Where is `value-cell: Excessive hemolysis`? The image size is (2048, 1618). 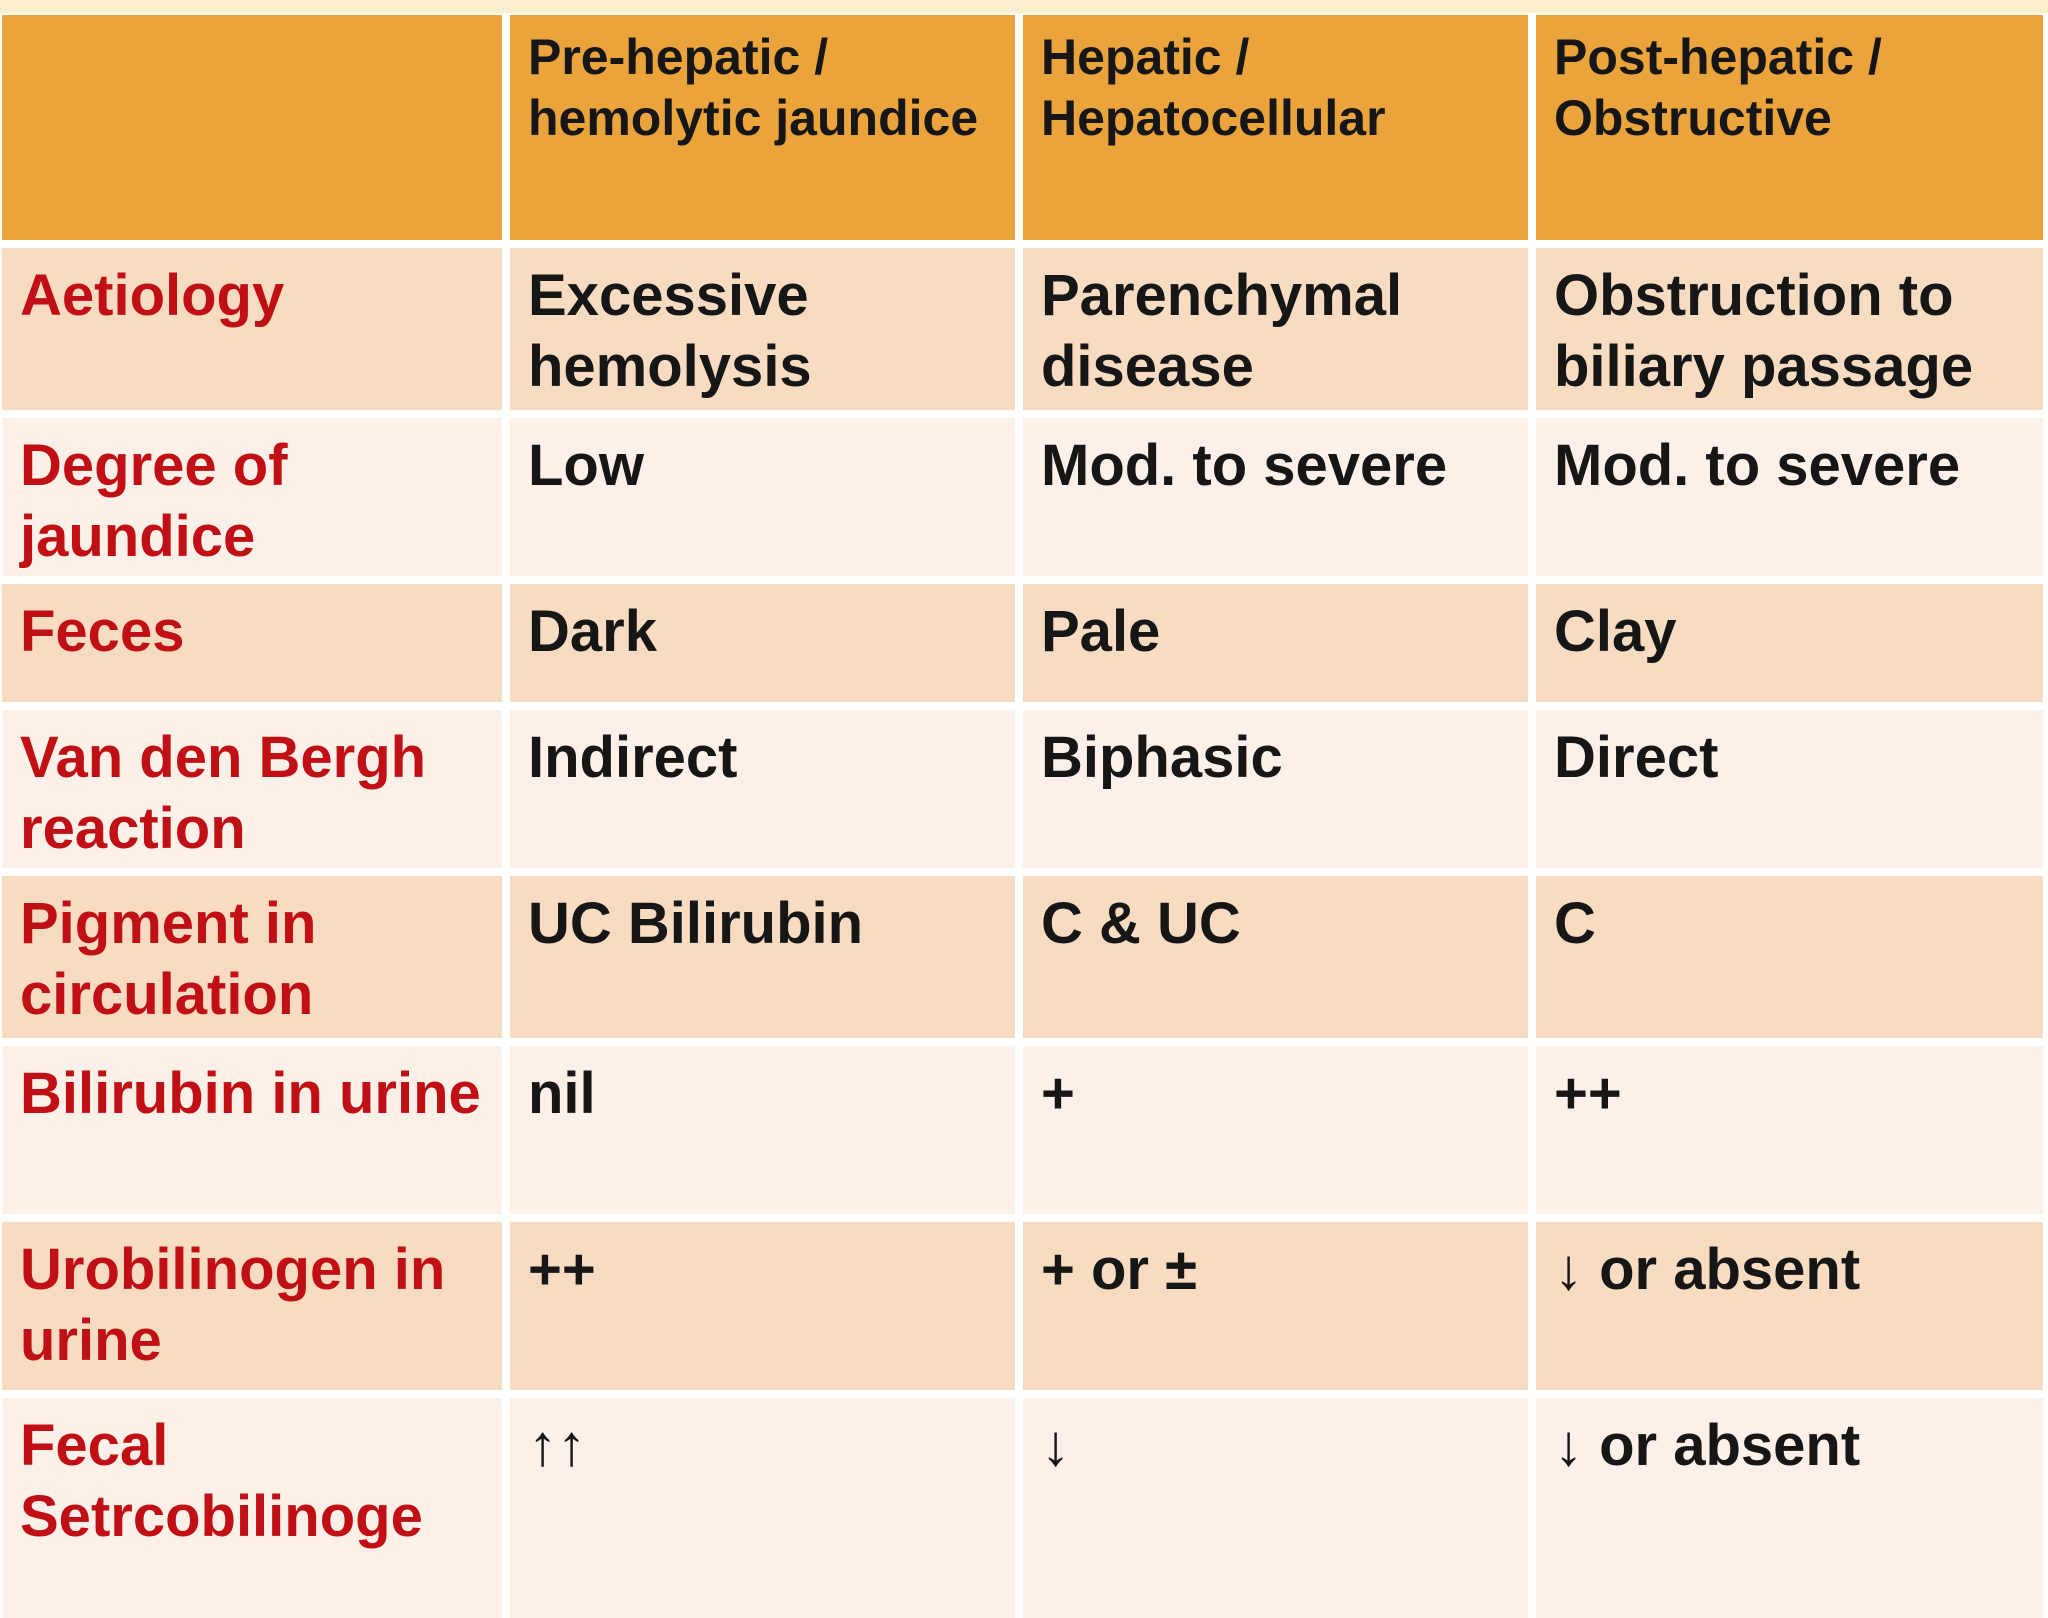 value-cell: Excessive hemolysis is located at coordinates (762, 329).